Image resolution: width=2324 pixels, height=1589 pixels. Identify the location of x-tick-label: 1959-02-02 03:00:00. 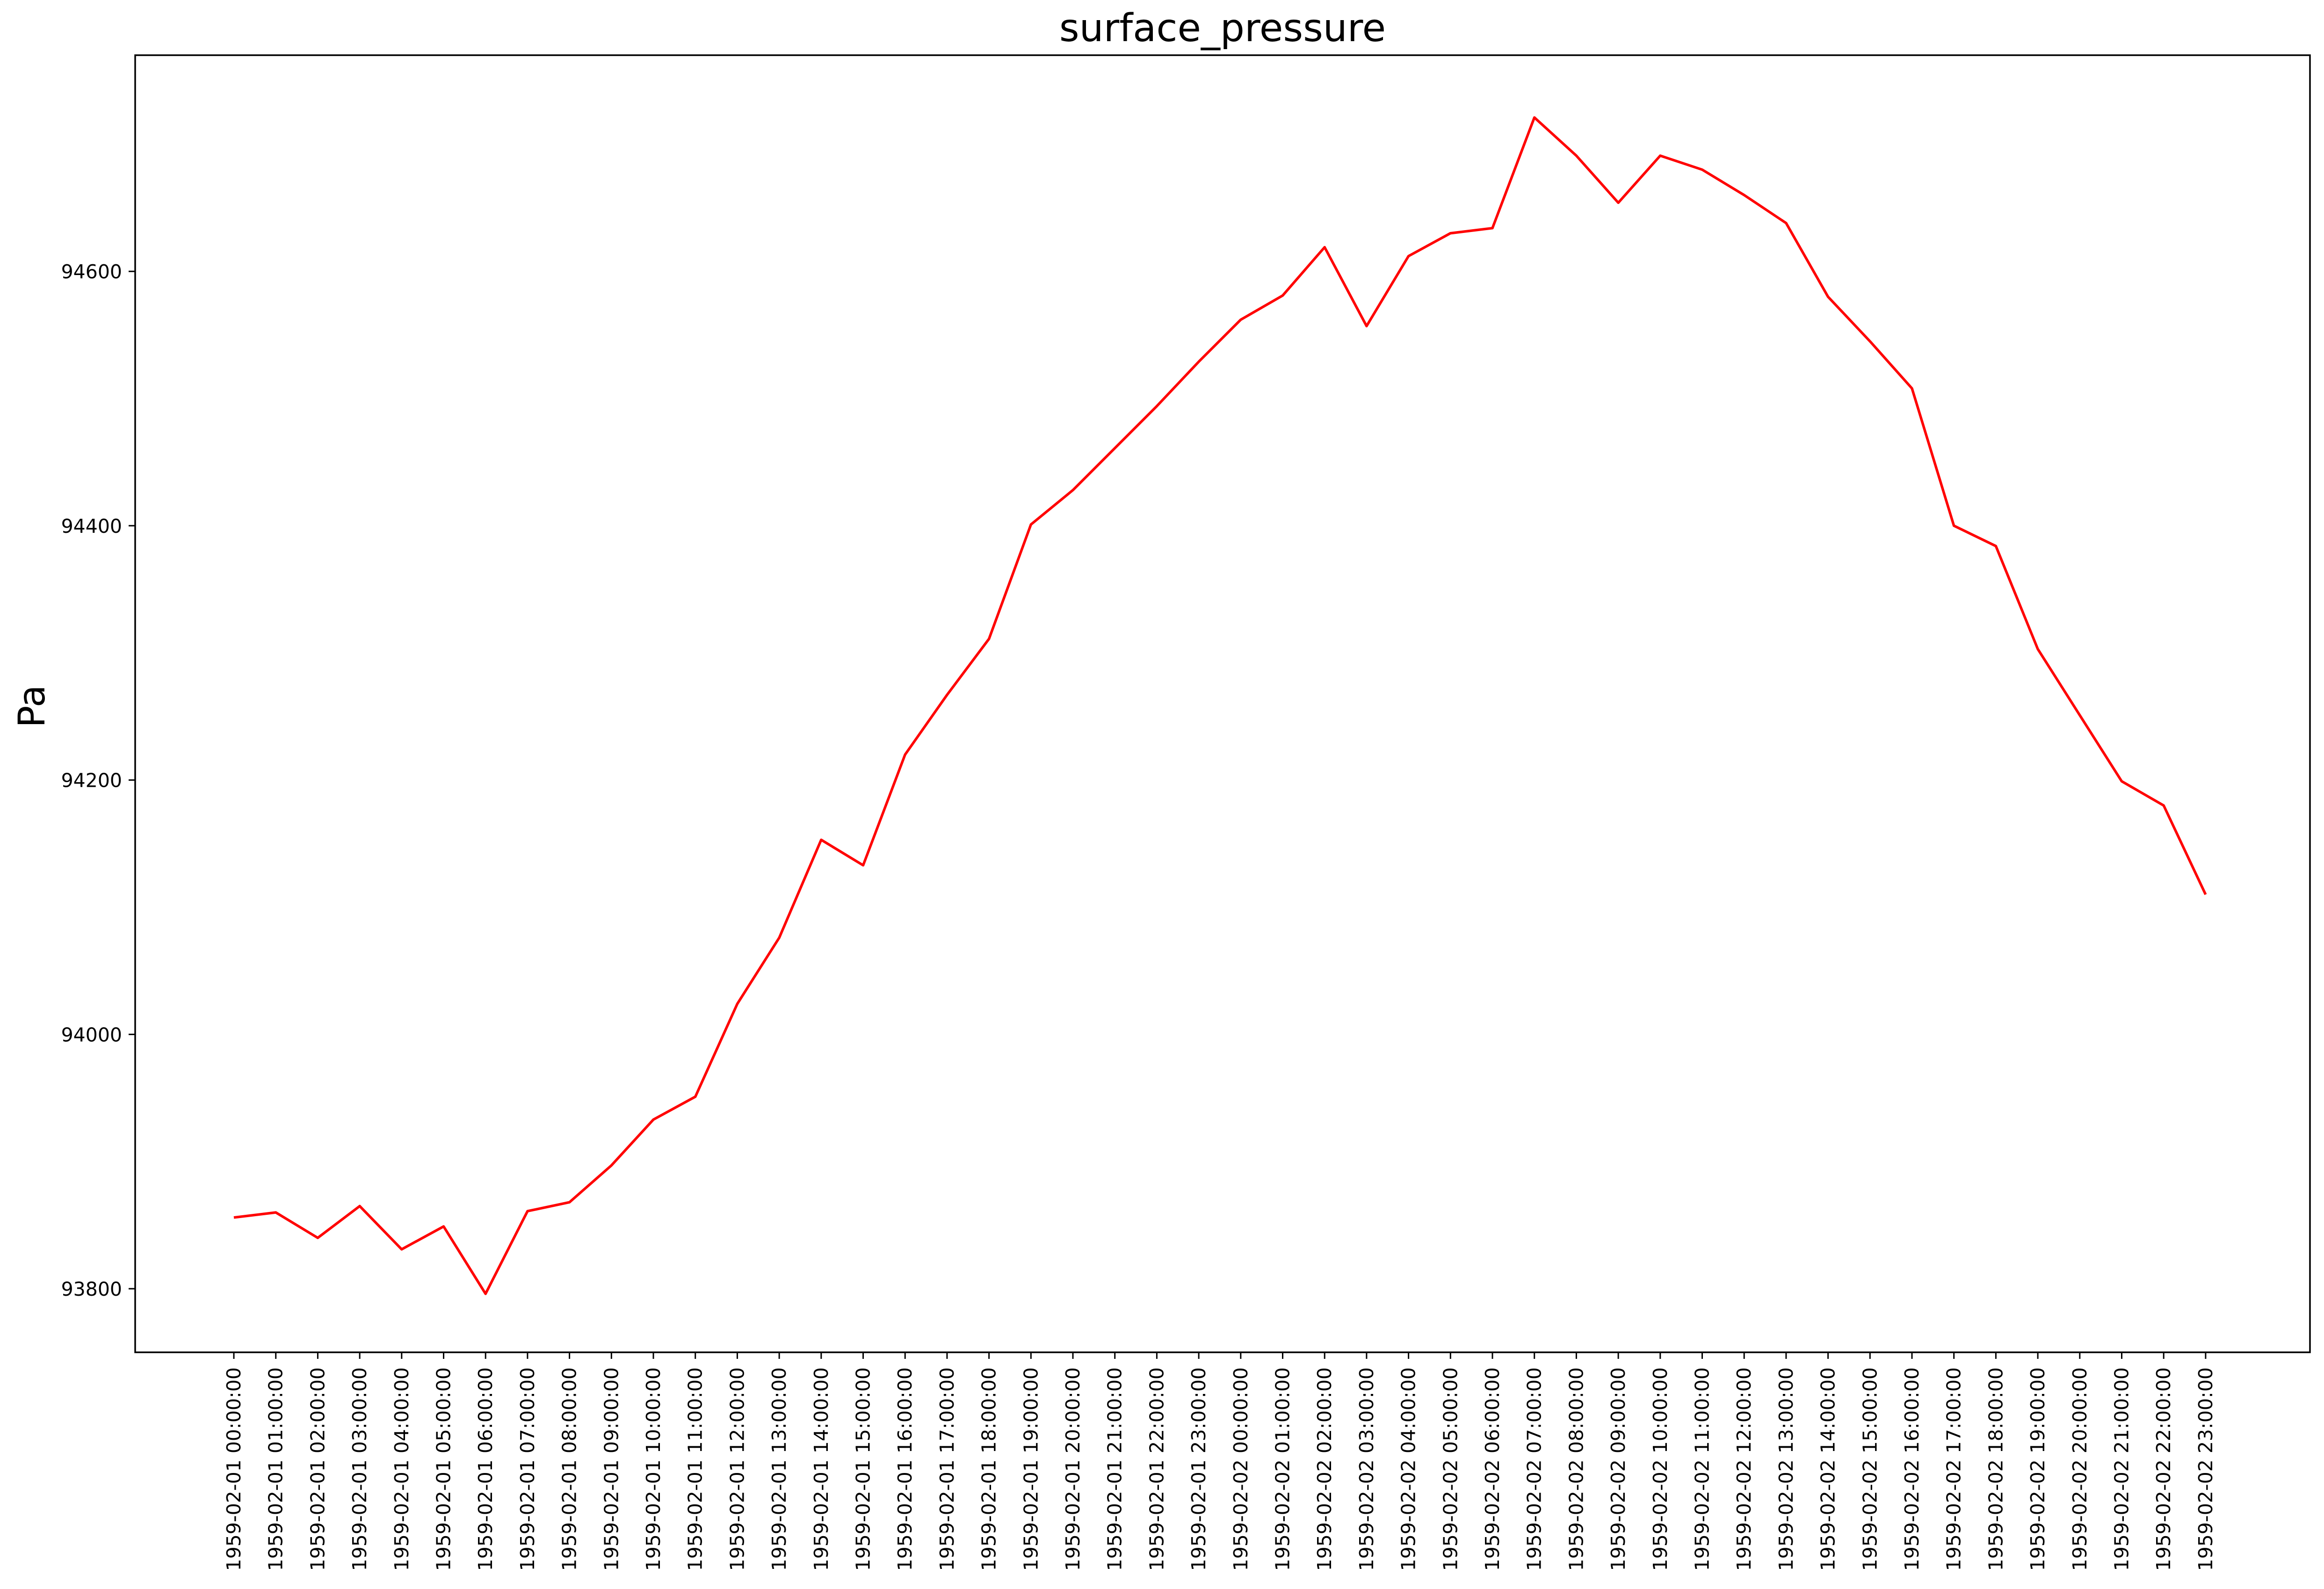
(1366, 1469).